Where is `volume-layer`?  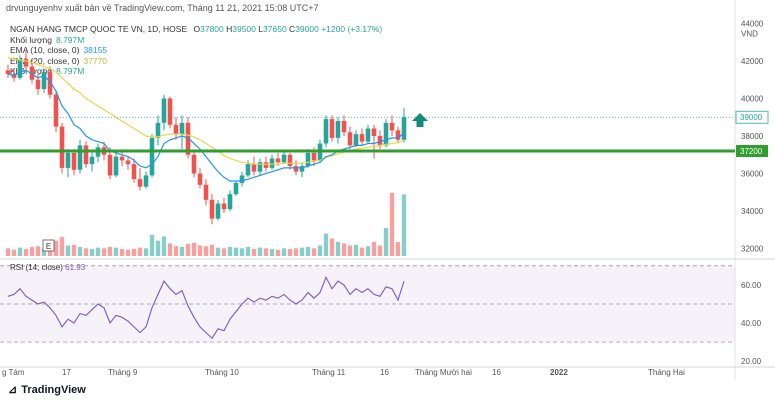
volume-layer is located at coordinates (206, 224).